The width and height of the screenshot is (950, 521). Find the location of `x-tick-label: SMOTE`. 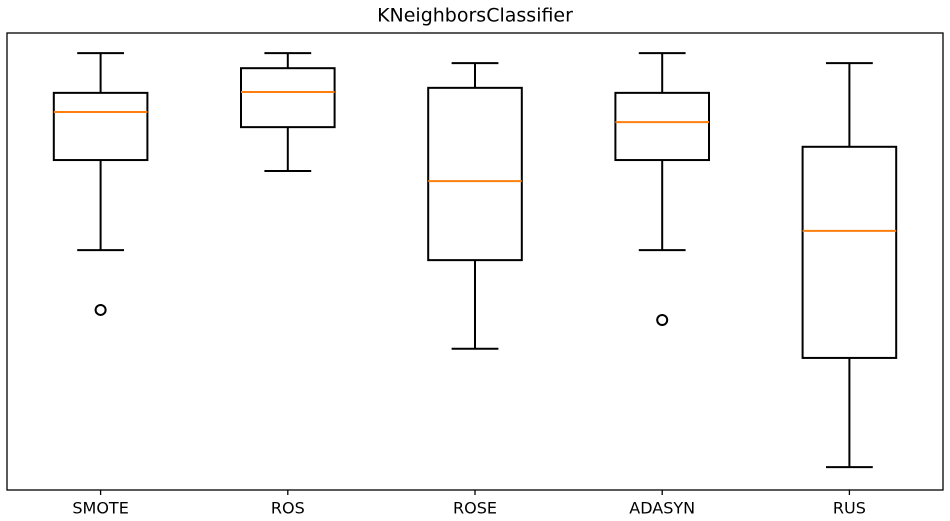

x-tick-label: SMOTE is located at coordinates (100, 508).